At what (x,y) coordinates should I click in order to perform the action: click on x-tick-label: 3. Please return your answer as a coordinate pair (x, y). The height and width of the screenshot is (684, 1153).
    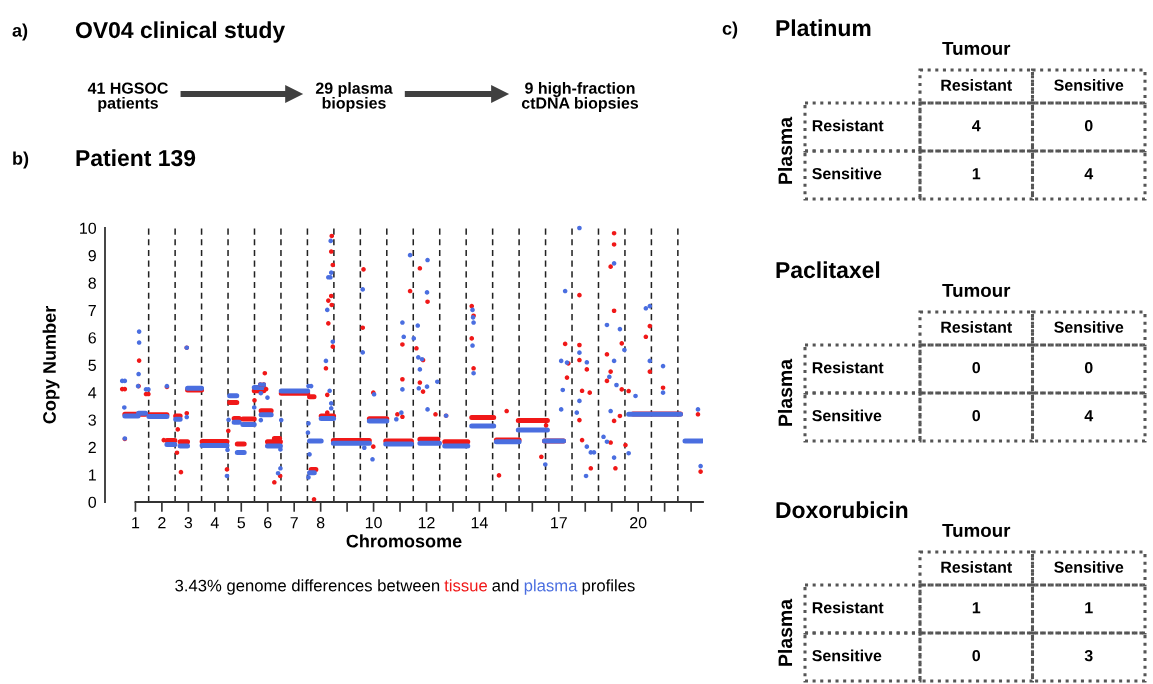
    Looking at the image, I should click on (188, 523).